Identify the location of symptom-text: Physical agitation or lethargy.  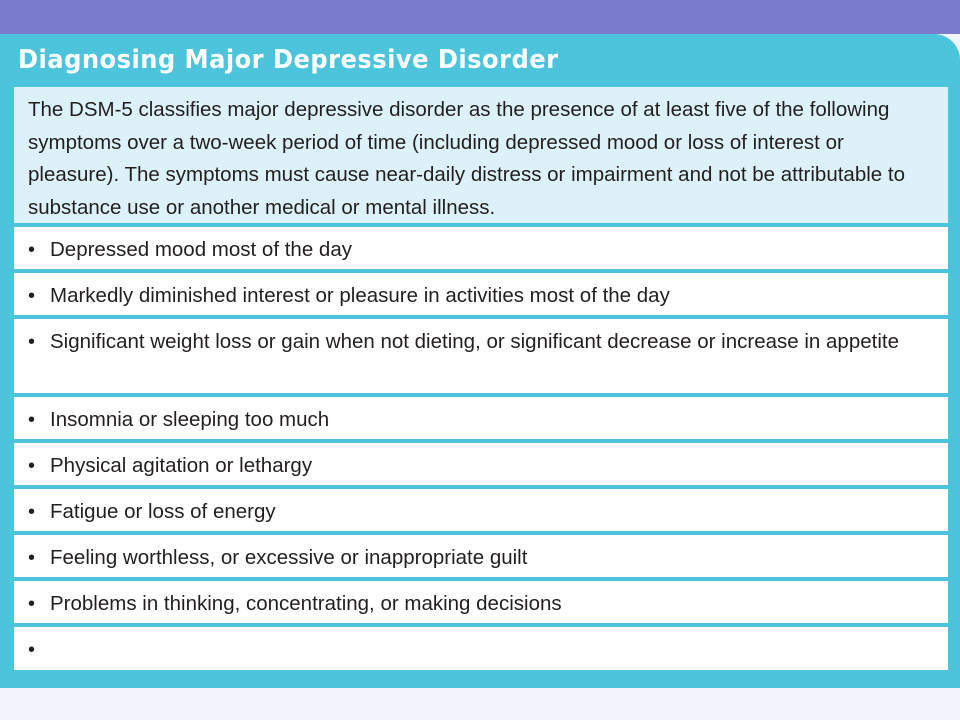
(181, 465).